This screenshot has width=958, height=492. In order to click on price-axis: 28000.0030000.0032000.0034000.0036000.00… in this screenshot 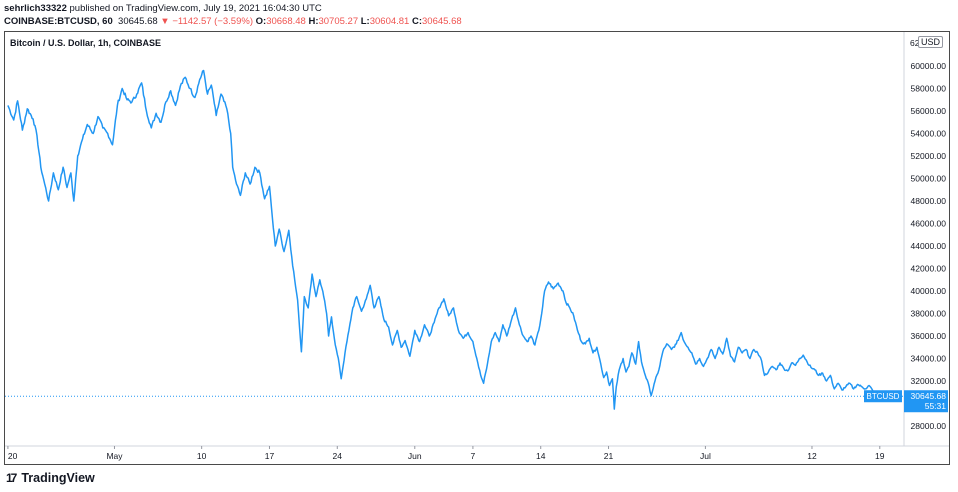, I will do `click(928, 234)`.